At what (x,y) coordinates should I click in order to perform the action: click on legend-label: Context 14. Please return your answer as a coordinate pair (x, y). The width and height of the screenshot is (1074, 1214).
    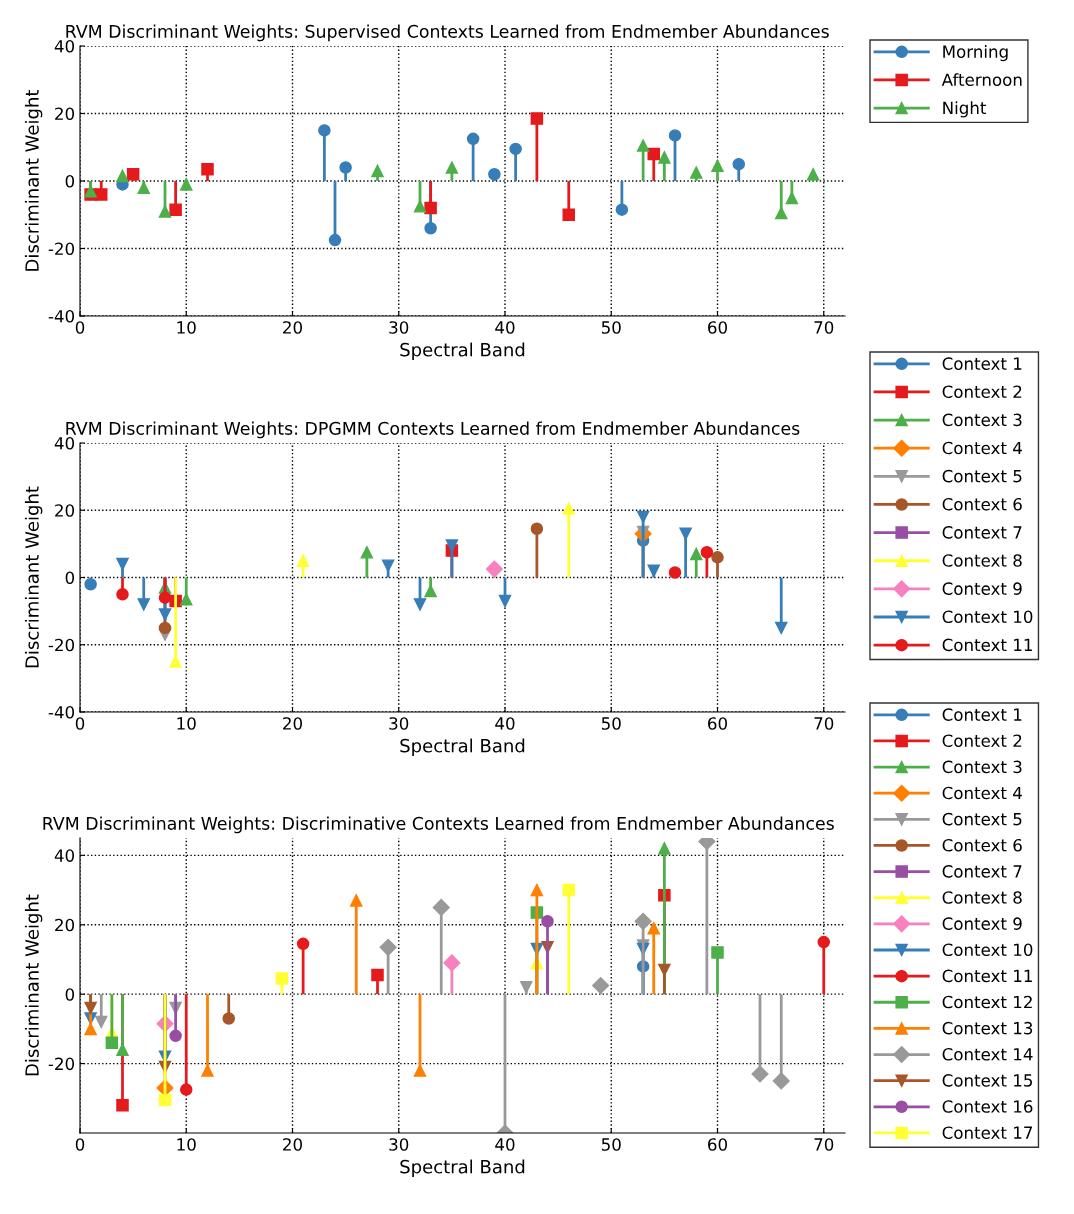
    Looking at the image, I should click on (987, 1054).